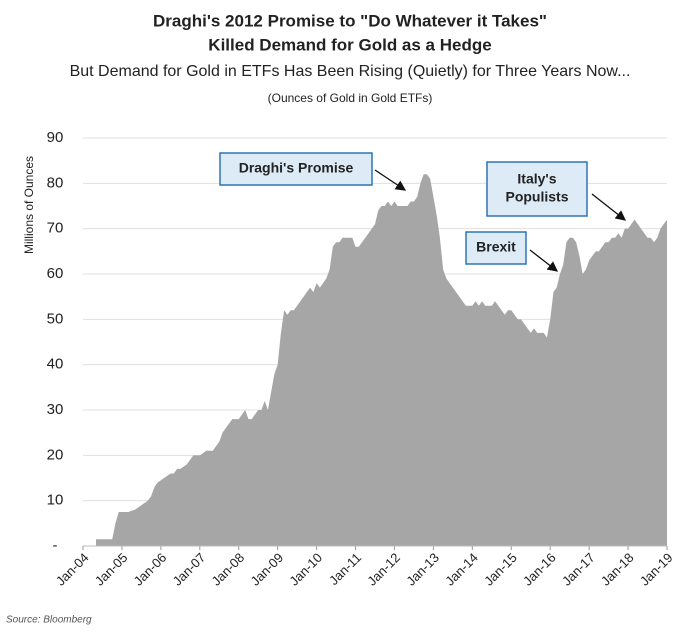 Image resolution: width=700 pixels, height=634 pixels. What do you see at coordinates (536, 179) in the screenshot?
I see `annotation-text: Italy's` at bounding box center [536, 179].